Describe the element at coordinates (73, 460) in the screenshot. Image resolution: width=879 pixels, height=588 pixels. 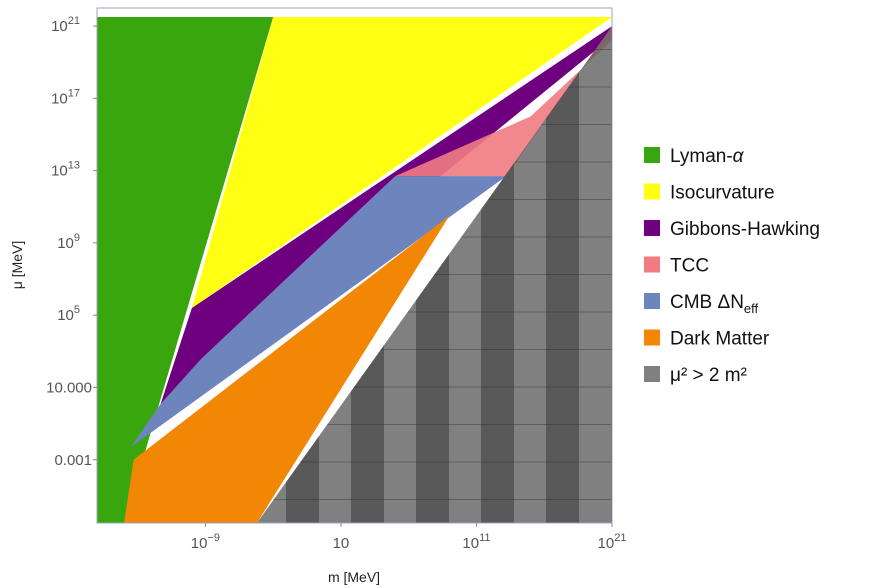
I see `y-tick-label: 0.001` at that location.